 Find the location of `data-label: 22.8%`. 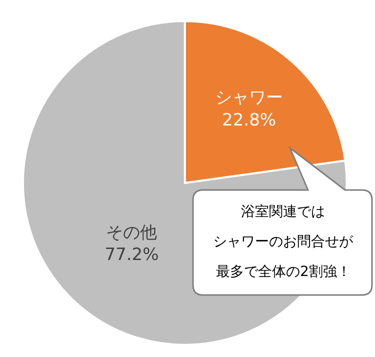

data-label: 22.8% is located at coordinates (249, 120).